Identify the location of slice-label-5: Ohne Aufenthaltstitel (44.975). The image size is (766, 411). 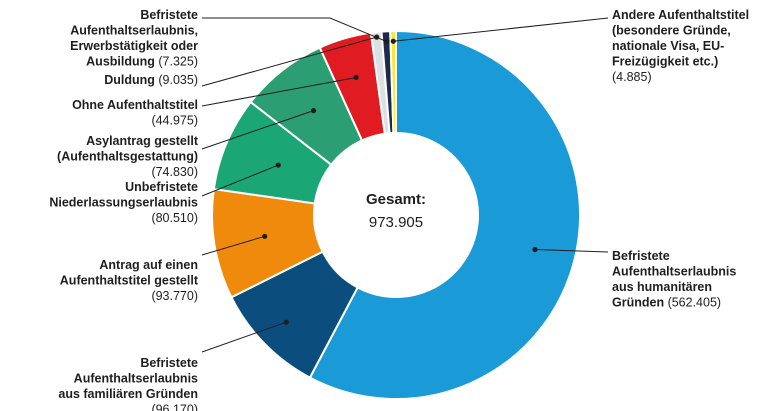
(135, 113).